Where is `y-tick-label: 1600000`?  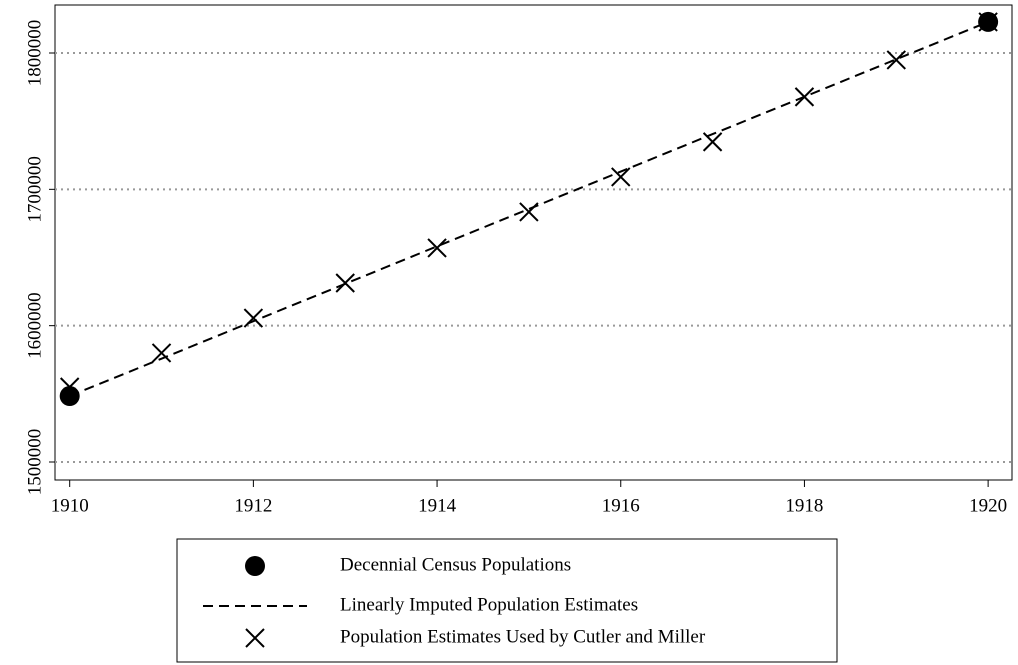
y-tick-label: 1600000 is located at coordinates (34, 325).